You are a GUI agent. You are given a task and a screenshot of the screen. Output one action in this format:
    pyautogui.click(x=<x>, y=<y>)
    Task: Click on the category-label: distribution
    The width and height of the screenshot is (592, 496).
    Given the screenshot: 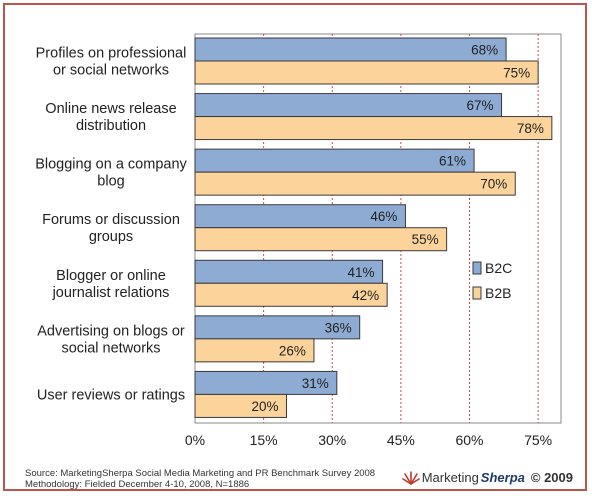 What is the action you would take?
    pyautogui.click(x=111, y=126)
    